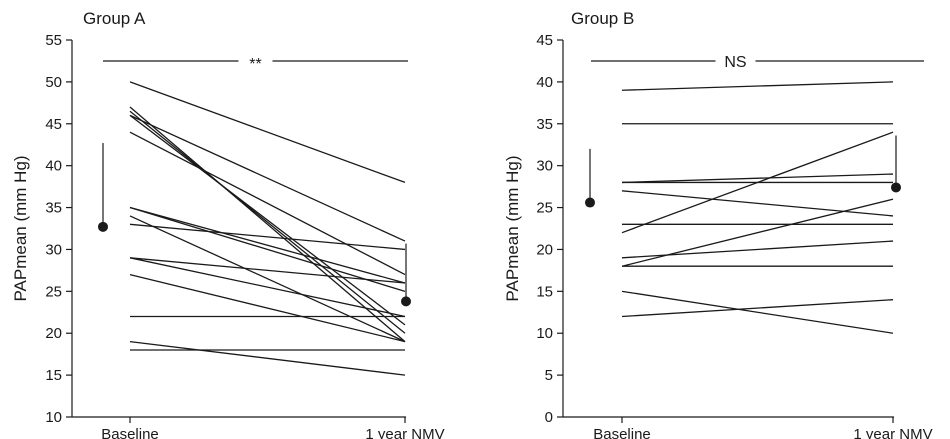  What do you see at coordinates (114, 18) in the screenshot?
I see `chart-title: Group A` at bounding box center [114, 18].